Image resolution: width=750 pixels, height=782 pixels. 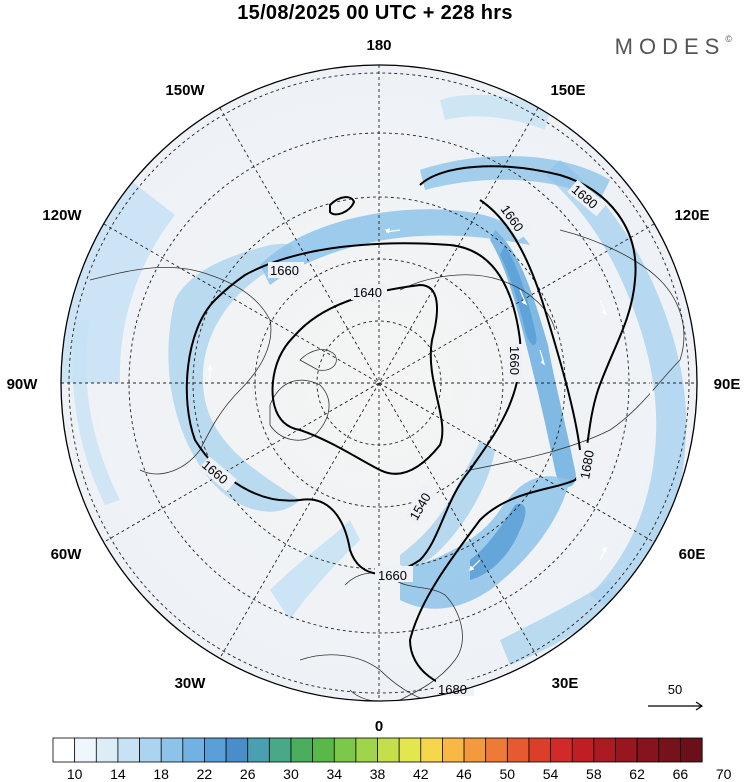 What do you see at coordinates (378, 45) in the screenshot?
I see `lon-label-180: 180` at bounding box center [378, 45].